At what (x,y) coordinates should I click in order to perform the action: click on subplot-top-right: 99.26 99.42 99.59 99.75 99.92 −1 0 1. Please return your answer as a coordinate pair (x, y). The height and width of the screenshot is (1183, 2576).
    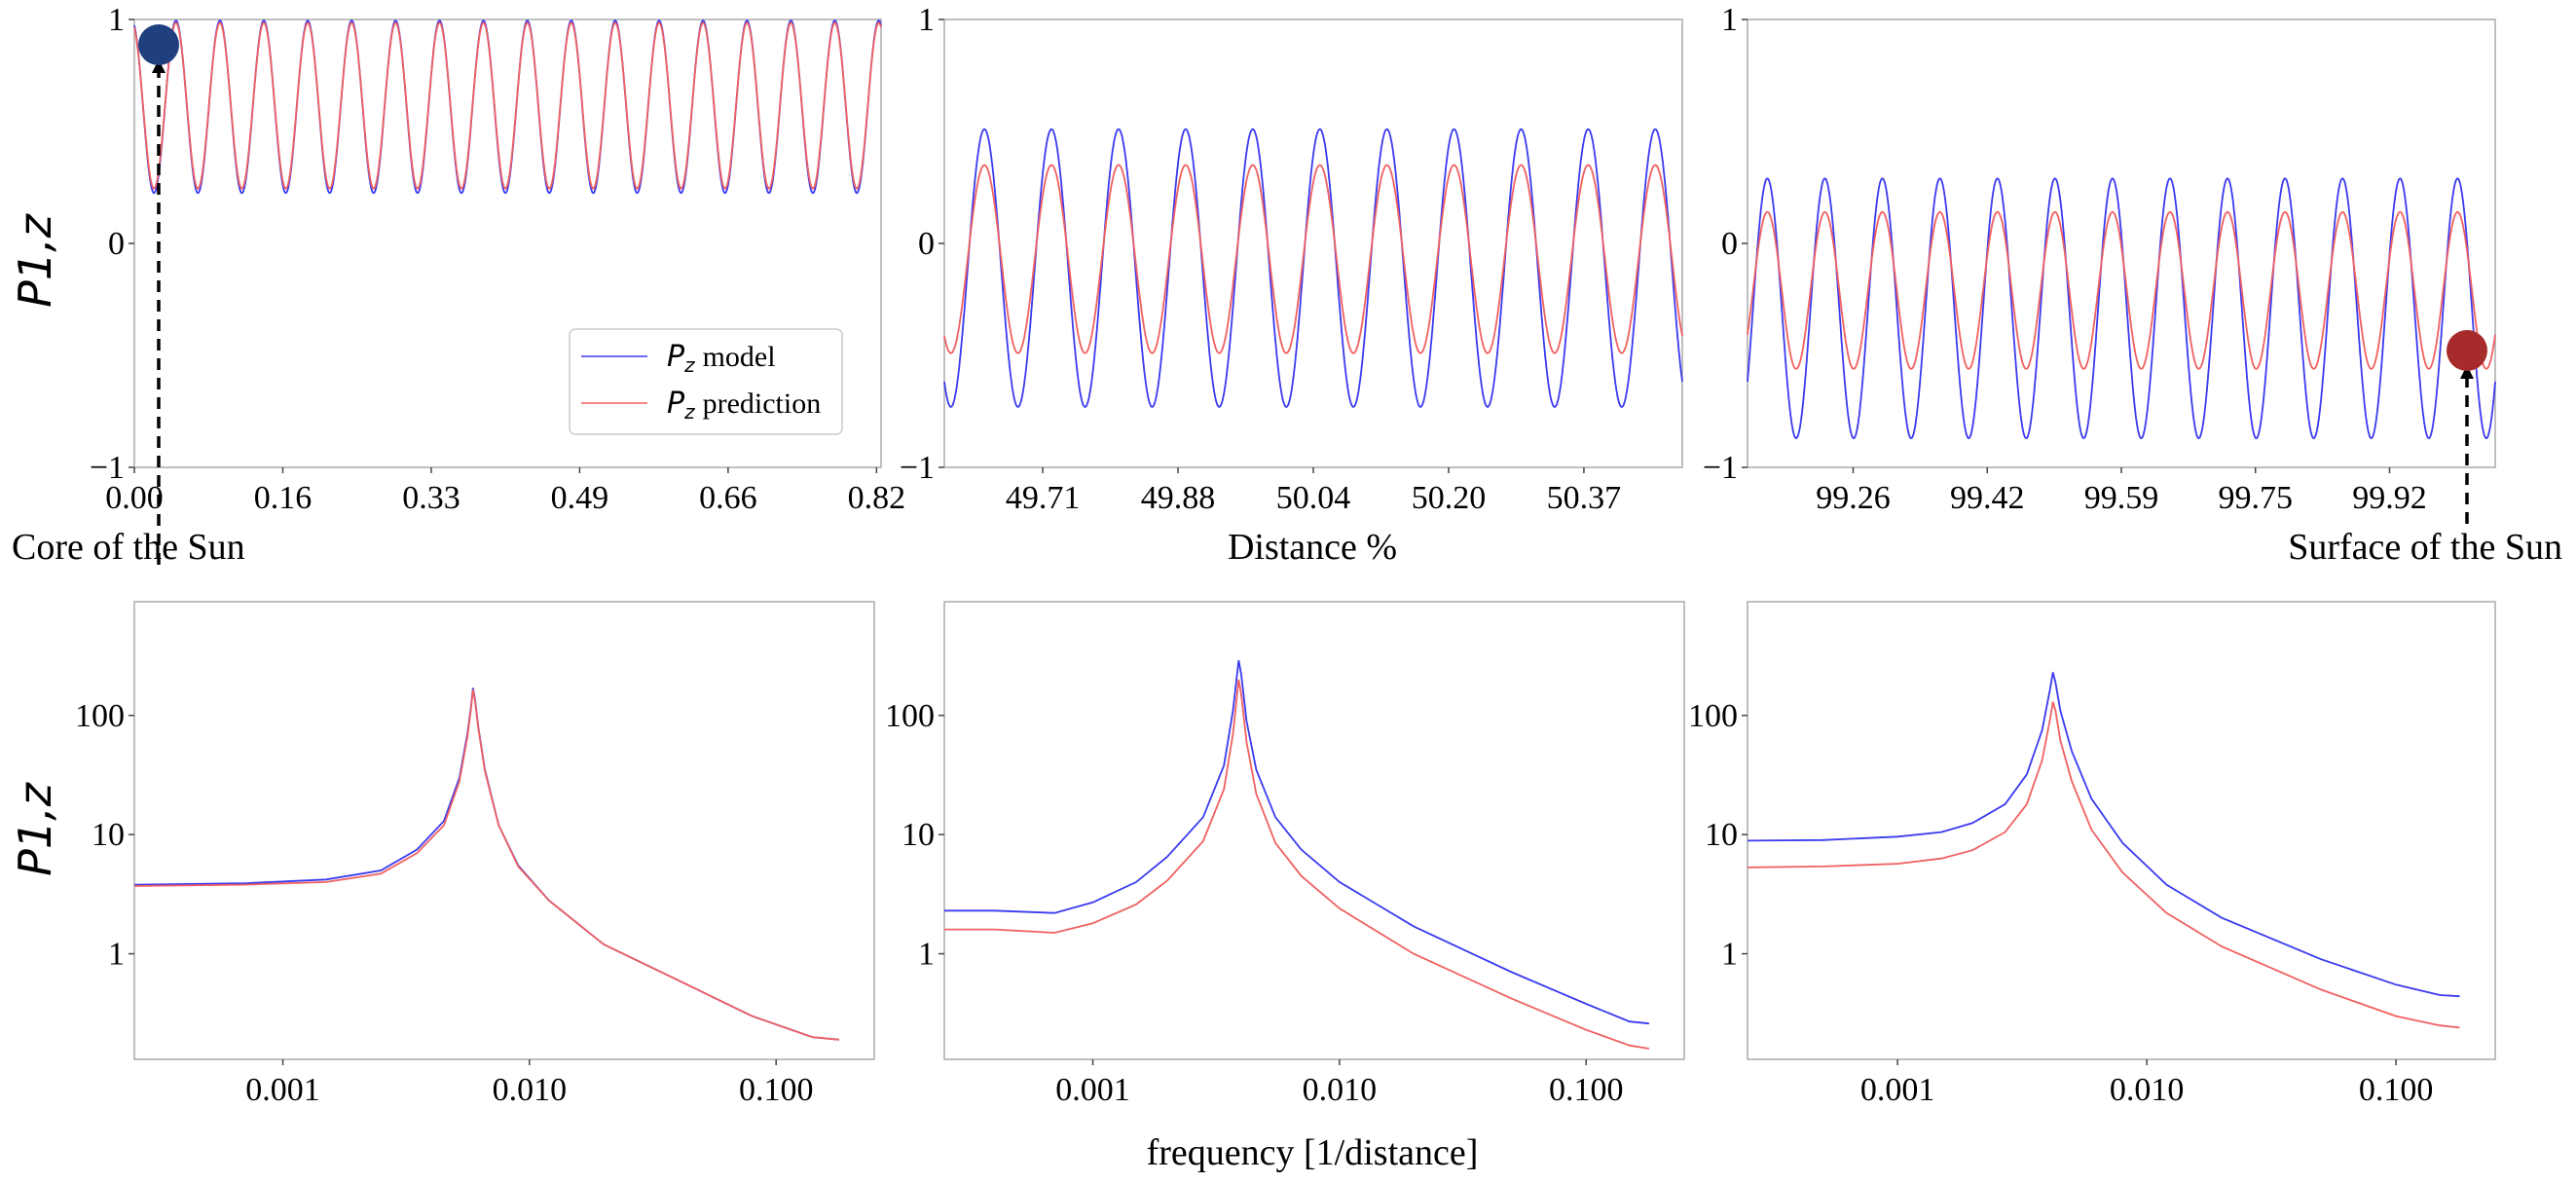
    Looking at the image, I should click on (2099, 259).